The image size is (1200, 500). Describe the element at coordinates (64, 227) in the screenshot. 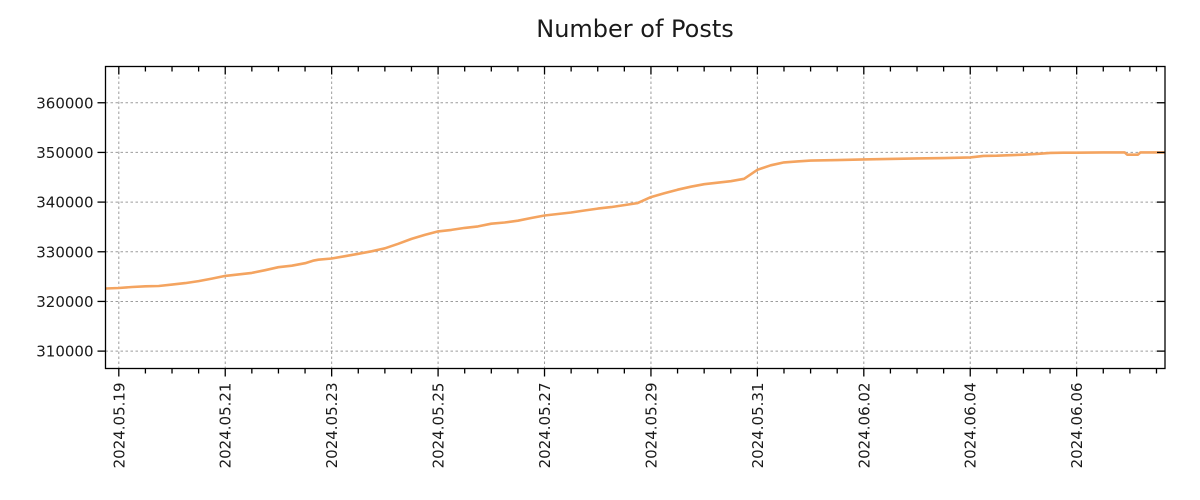

I see `y-tick-labels: 310000 320000 330000 340000 350000 360000` at that location.